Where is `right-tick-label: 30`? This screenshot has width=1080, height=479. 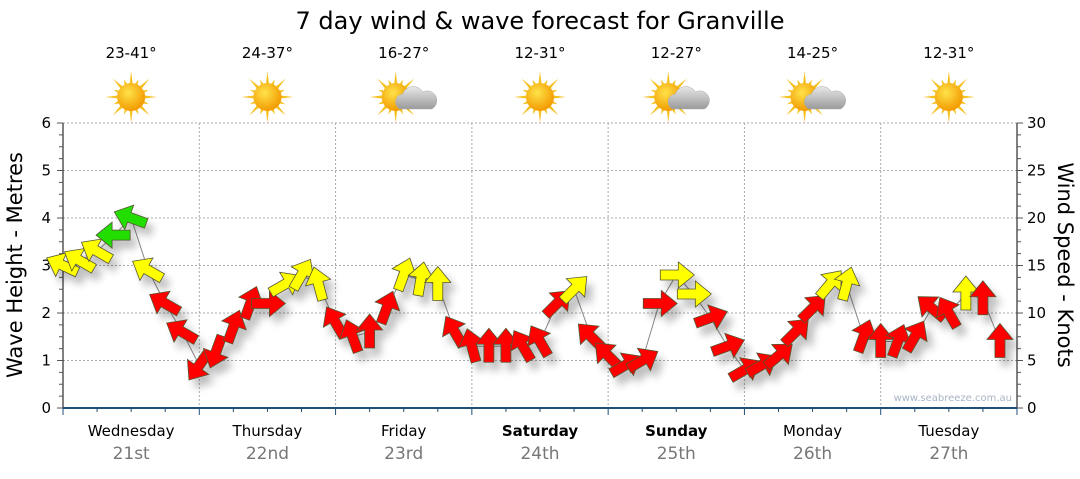
right-tick-label: 30 is located at coordinates (1036, 123).